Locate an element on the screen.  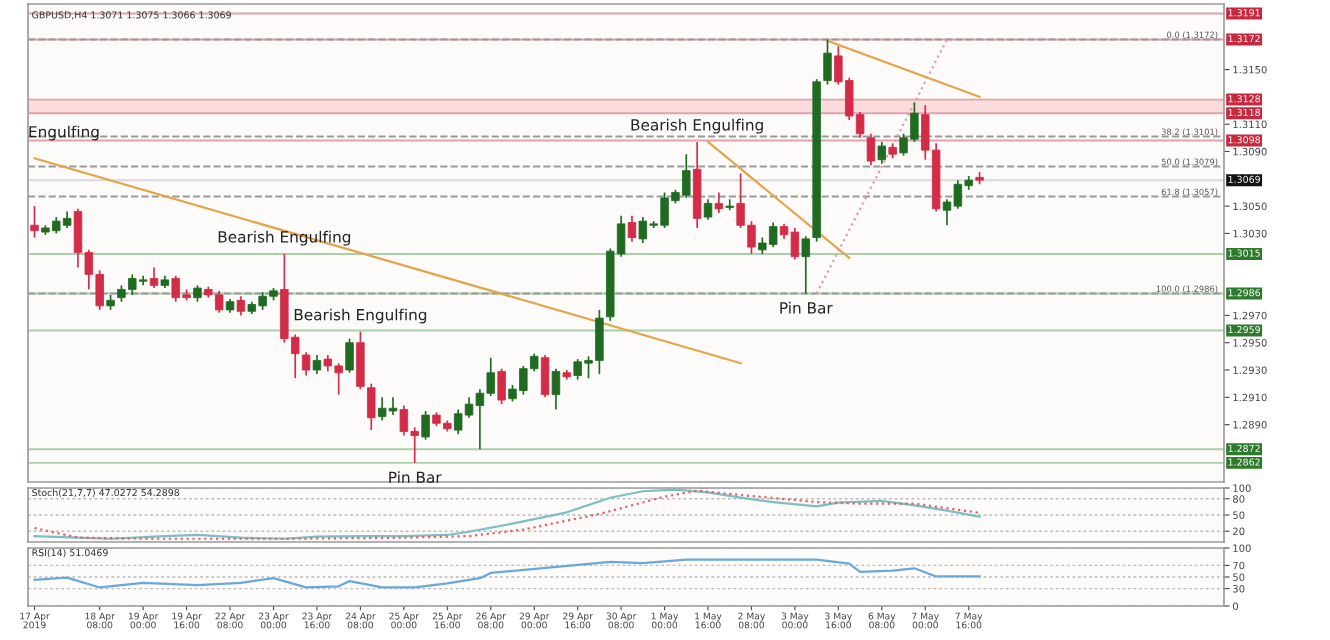
line-series is located at coordinates (507, 573).